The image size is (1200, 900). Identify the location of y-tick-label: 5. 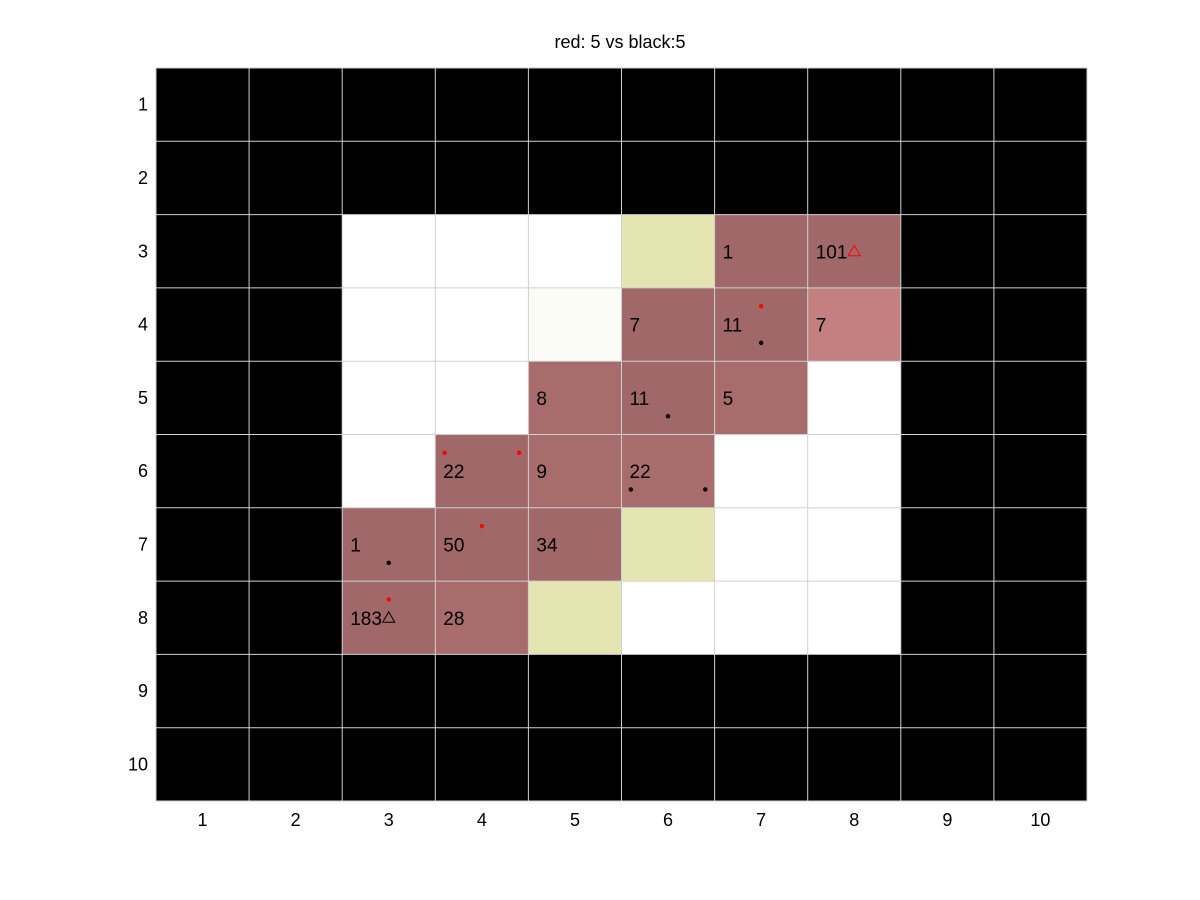
(143, 398).